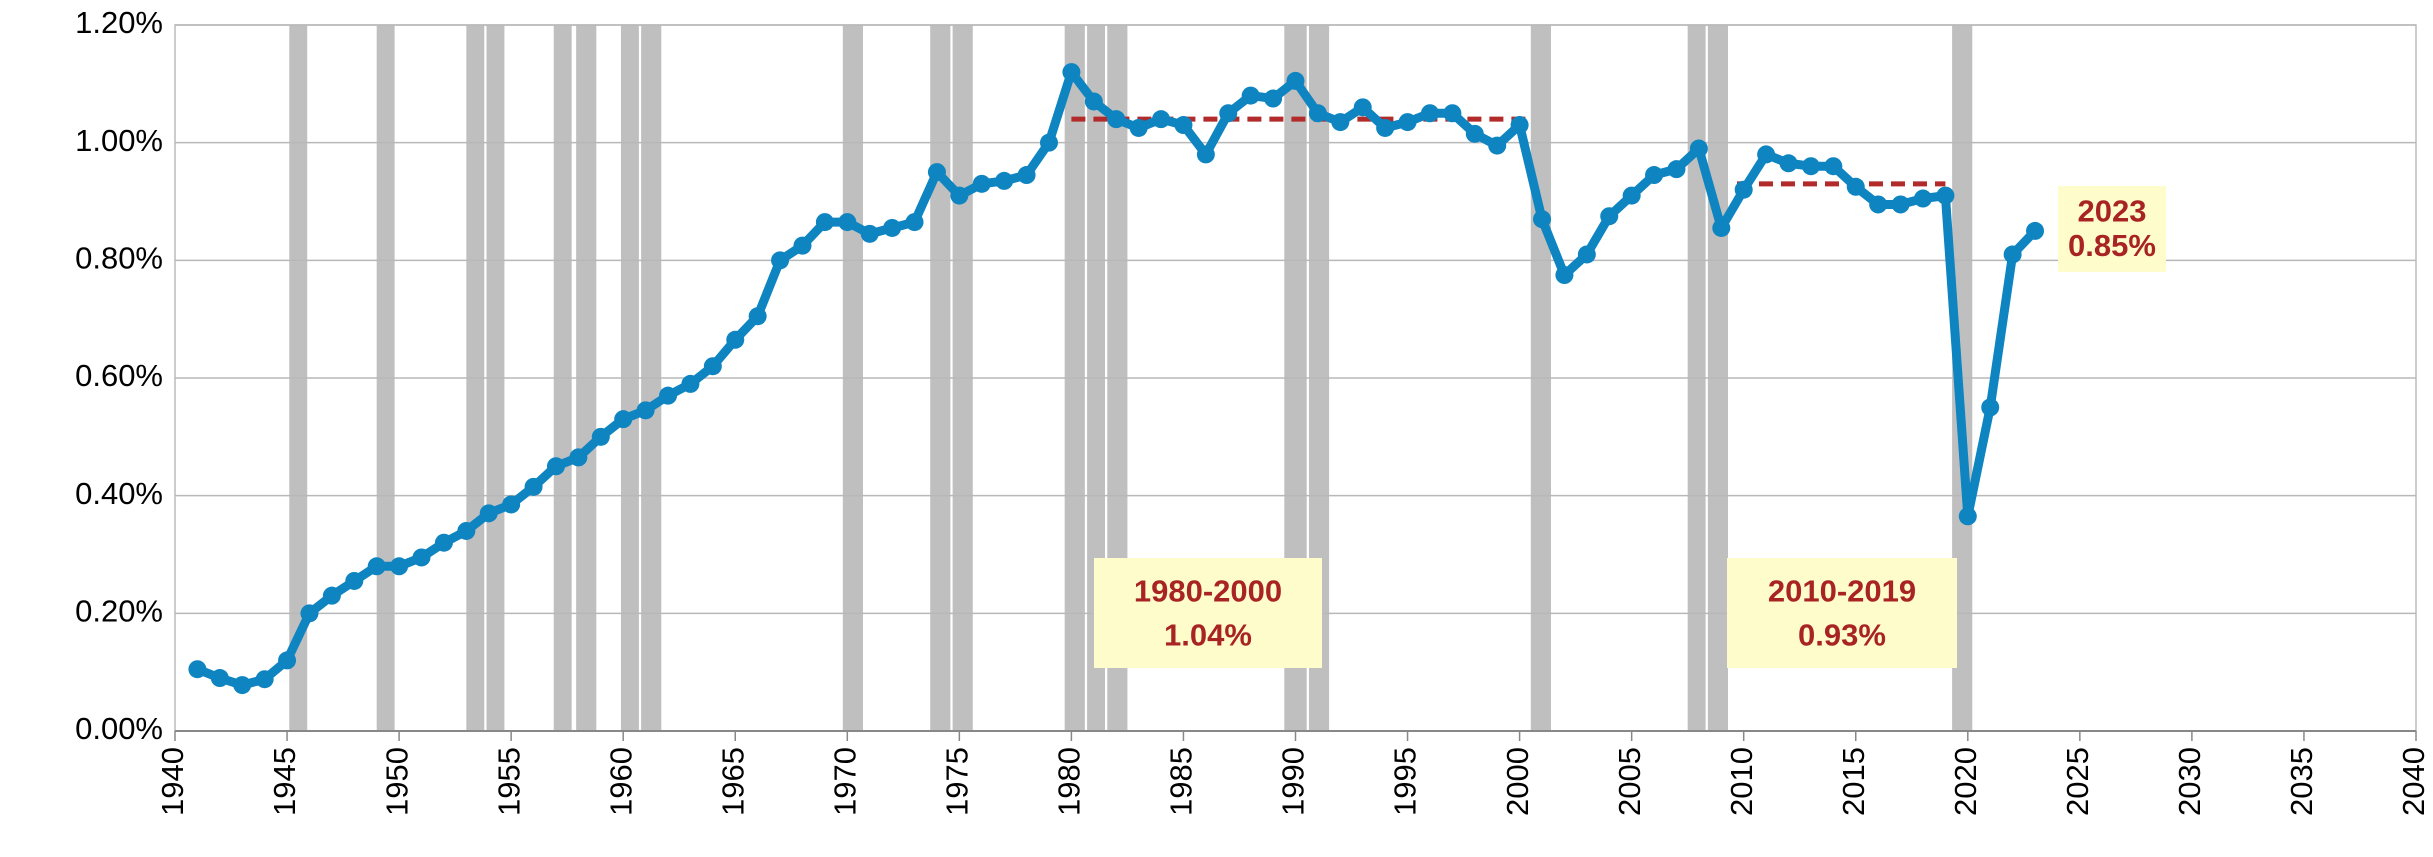 The image size is (2433, 857). What do you see at coordinates (957, 781) in the screenshot?
I see `x-tick-label: 1975` at bounding box center [957, 781].